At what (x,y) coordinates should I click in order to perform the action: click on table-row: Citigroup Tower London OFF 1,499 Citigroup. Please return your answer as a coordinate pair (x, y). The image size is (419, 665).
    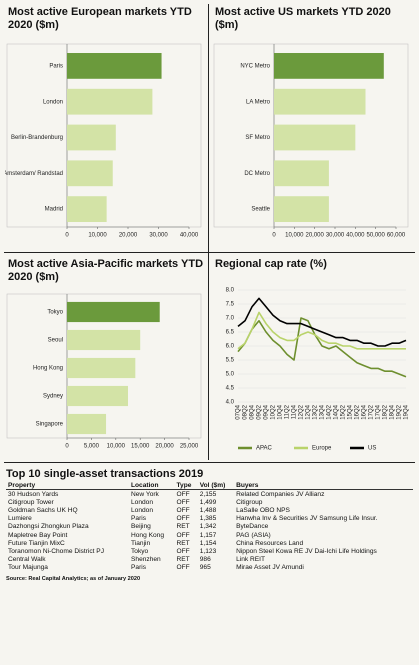
    Looking at the image, I should click on (209, 502).